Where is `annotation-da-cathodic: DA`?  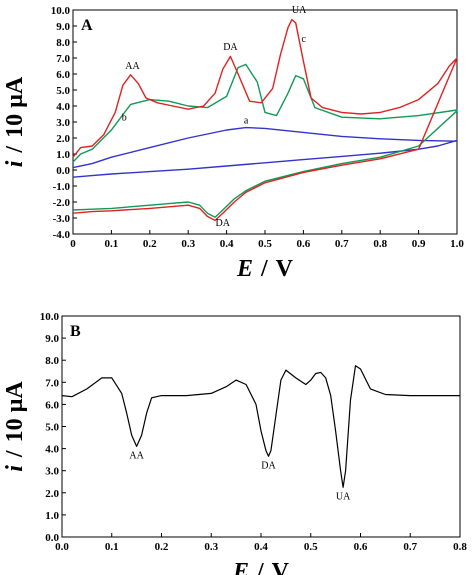
annotation-da-cathodic: DA is located at coordinates (223, 223).